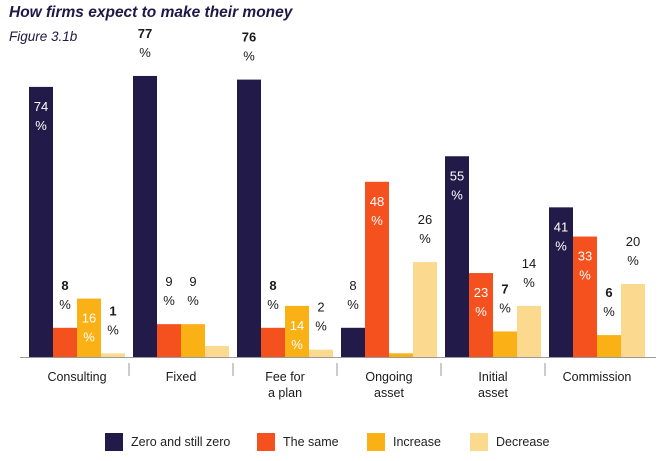  I want to click on legend-label: Zero and still zero, so click(181, 442).